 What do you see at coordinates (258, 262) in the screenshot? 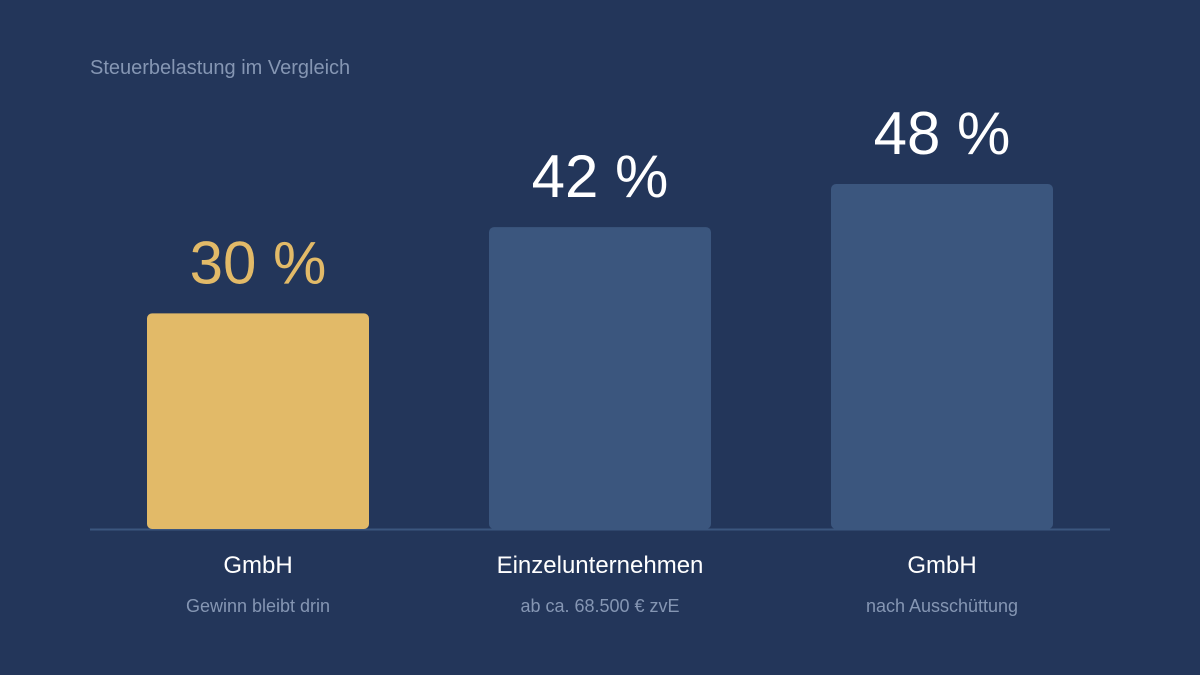
I see `value-label-gmbh-1: 30 %` at bounding box center [258, 262].